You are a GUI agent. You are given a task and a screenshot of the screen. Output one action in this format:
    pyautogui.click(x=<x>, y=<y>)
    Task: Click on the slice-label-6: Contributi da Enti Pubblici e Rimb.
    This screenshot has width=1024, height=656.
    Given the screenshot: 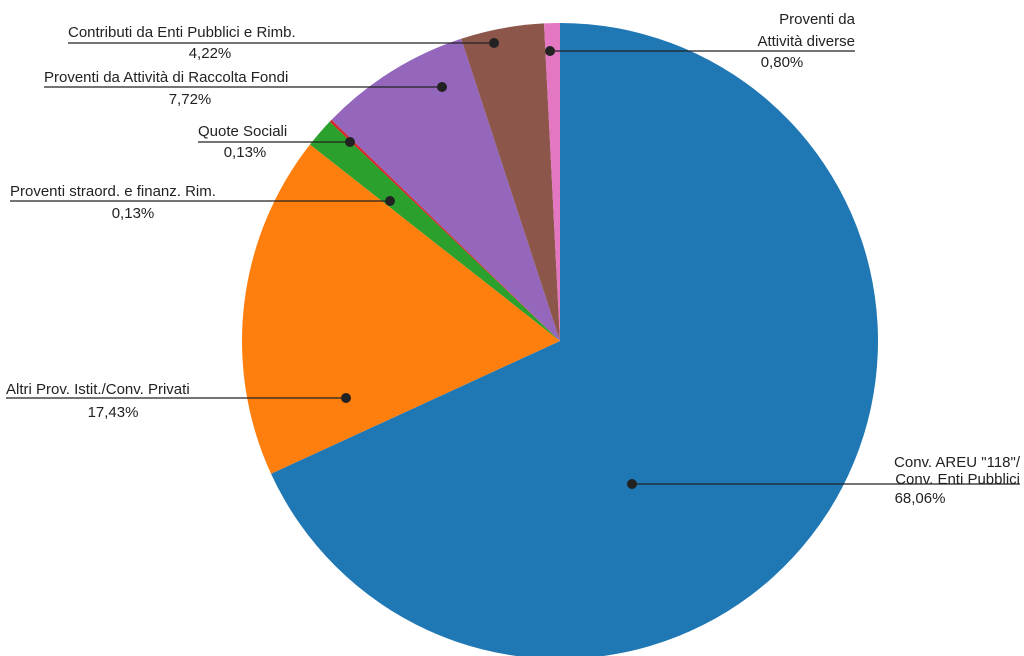 What is the action you would take?
    pyautogui.click(x=182, y=32)
    